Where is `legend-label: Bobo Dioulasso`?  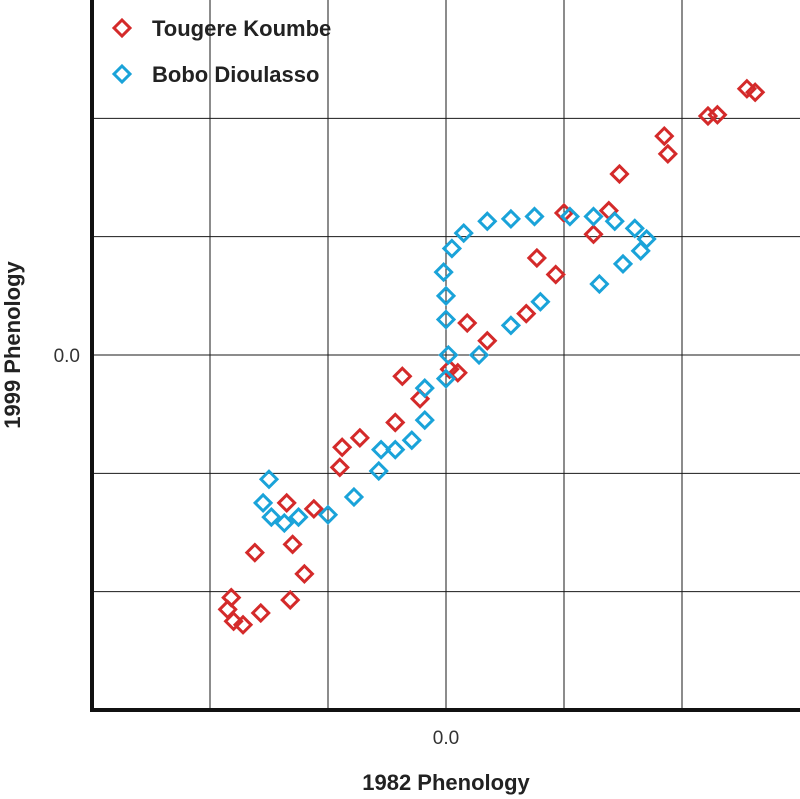 legend-label: Bobo Dioulasso is located at coordinates (235, 74).